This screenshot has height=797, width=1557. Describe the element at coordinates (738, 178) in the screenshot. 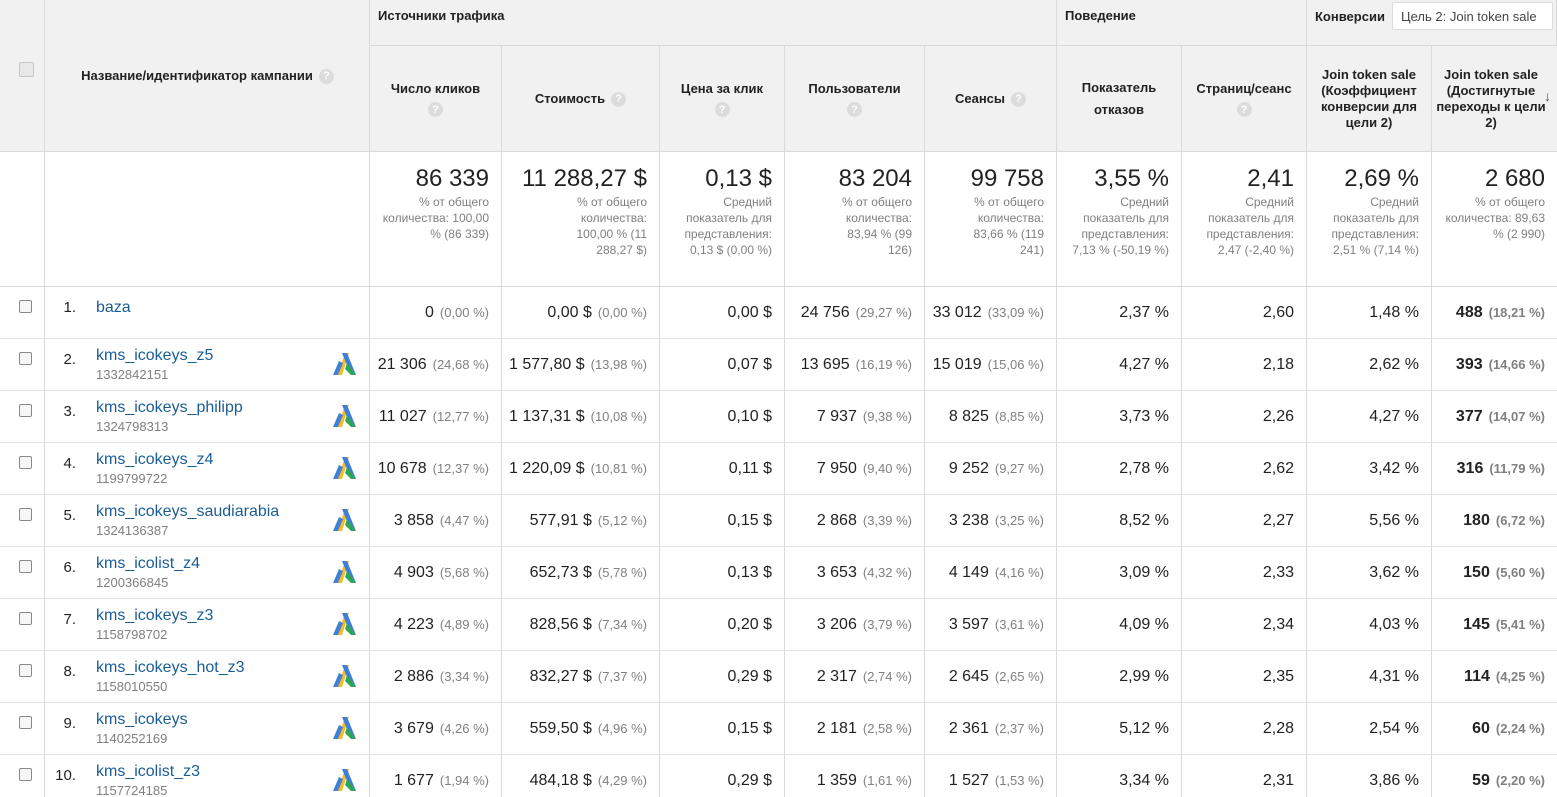

I see `total-cpc-value: 0,13 $` at that location.